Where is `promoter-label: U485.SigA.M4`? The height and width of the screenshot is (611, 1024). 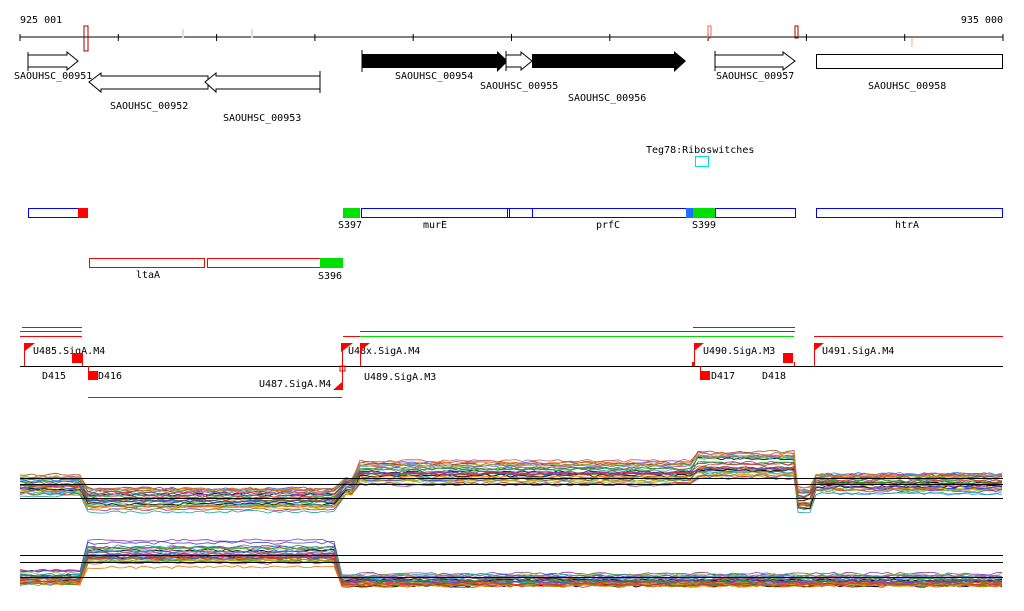
promoter-label: U485.SigA.M4 is located at coordinates (69, 351).